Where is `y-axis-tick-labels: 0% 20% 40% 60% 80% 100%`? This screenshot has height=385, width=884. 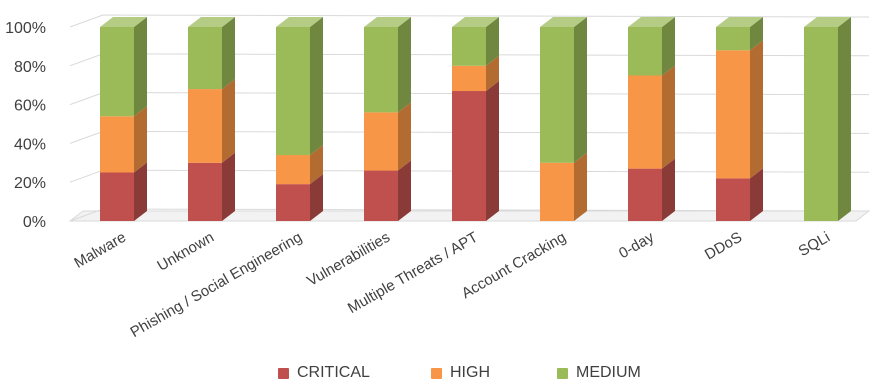 y-axis-tick-labels: 0% 20% 40% 60% 80% 100% is located at coordinates (25, 125).